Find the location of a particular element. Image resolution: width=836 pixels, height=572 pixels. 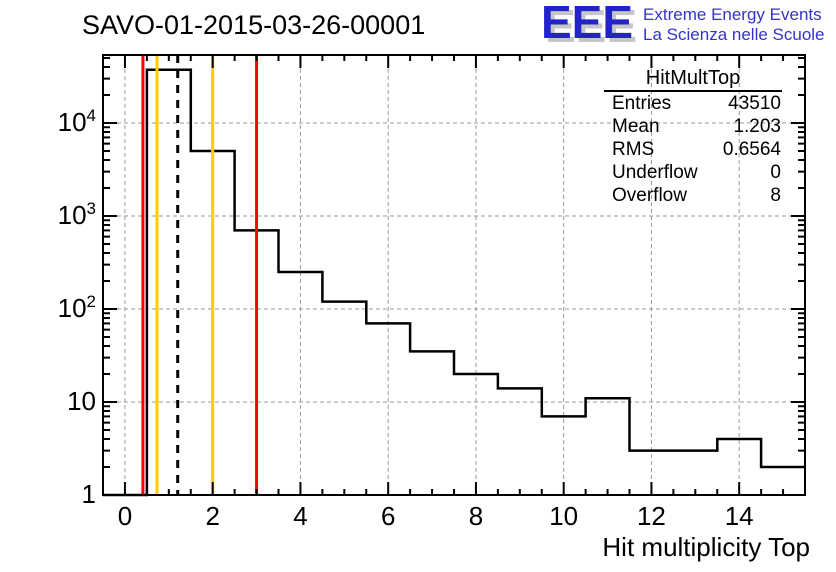

stats-value: 43510 is located at coordinates (754, 103).